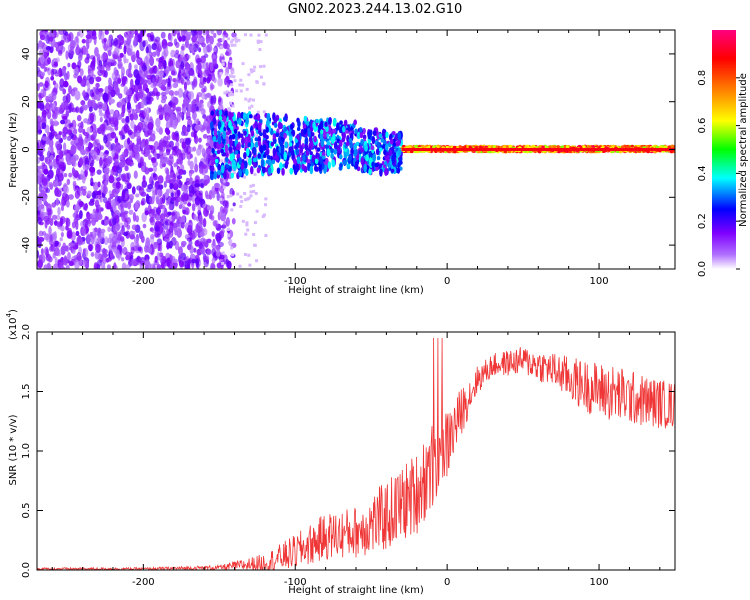 The image size is (750, 600). Describe the element at coordinates (26, 197) in the screenshot. I see `spectrogram-y-tick-label-1: -20` at that location.